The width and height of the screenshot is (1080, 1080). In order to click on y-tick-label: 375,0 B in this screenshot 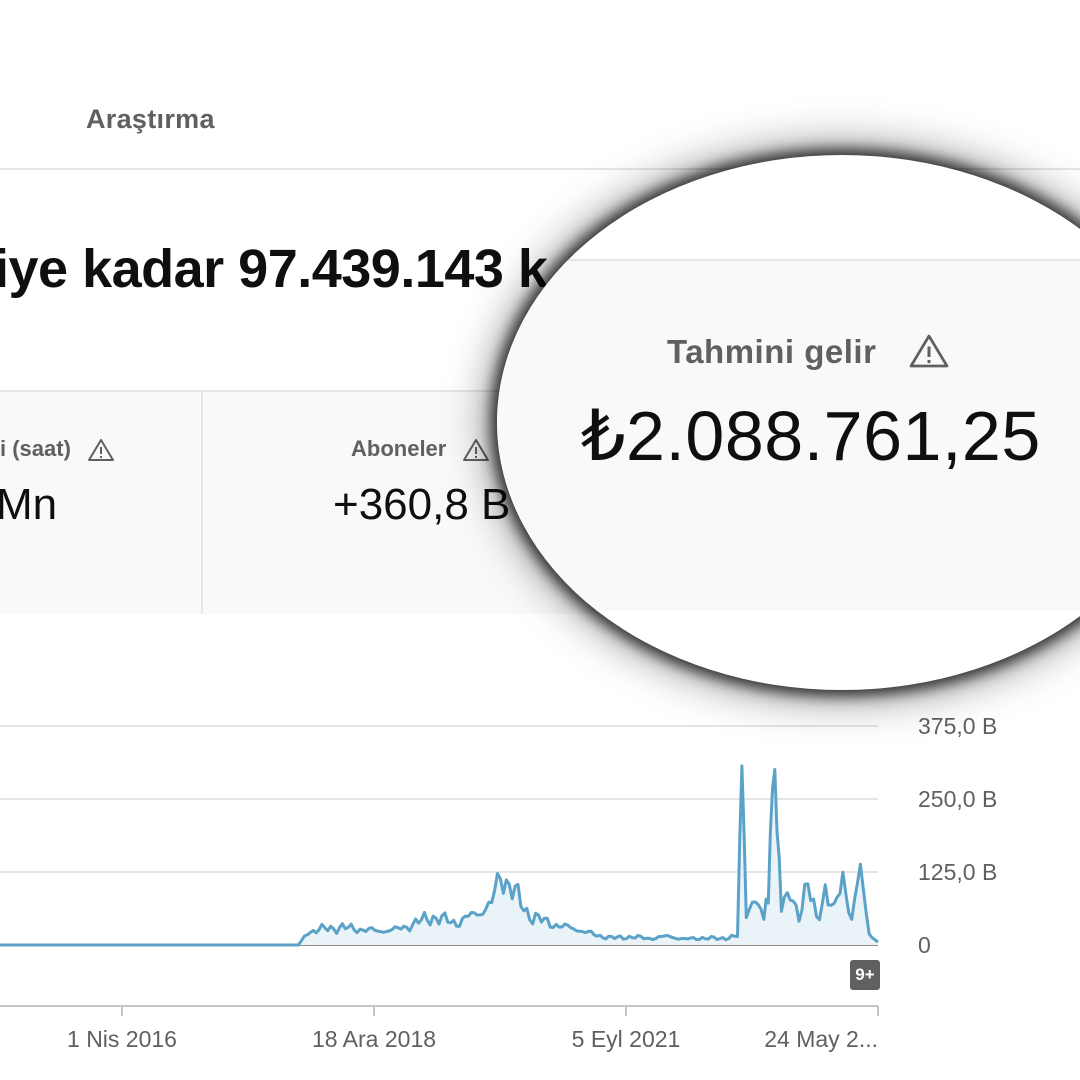, I will do `click(957, 726)`.